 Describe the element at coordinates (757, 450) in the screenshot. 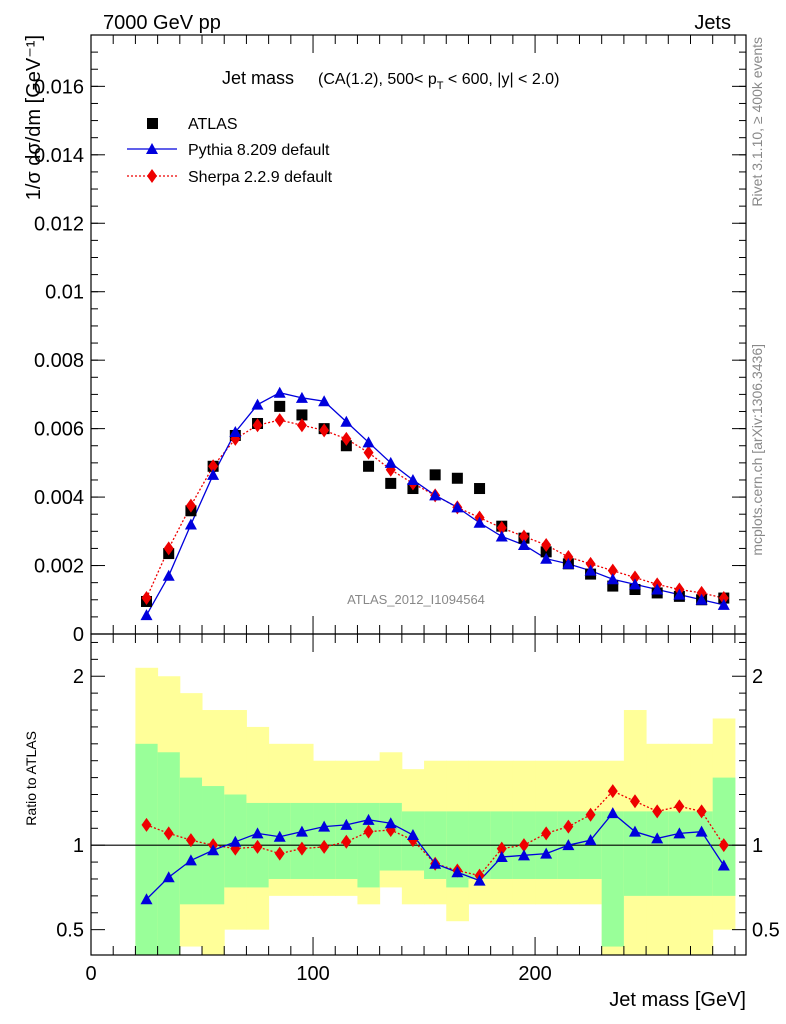

I see `mcplots-annotation: mcplots.cern.ch [arXiv:1306.3436]` at that location.